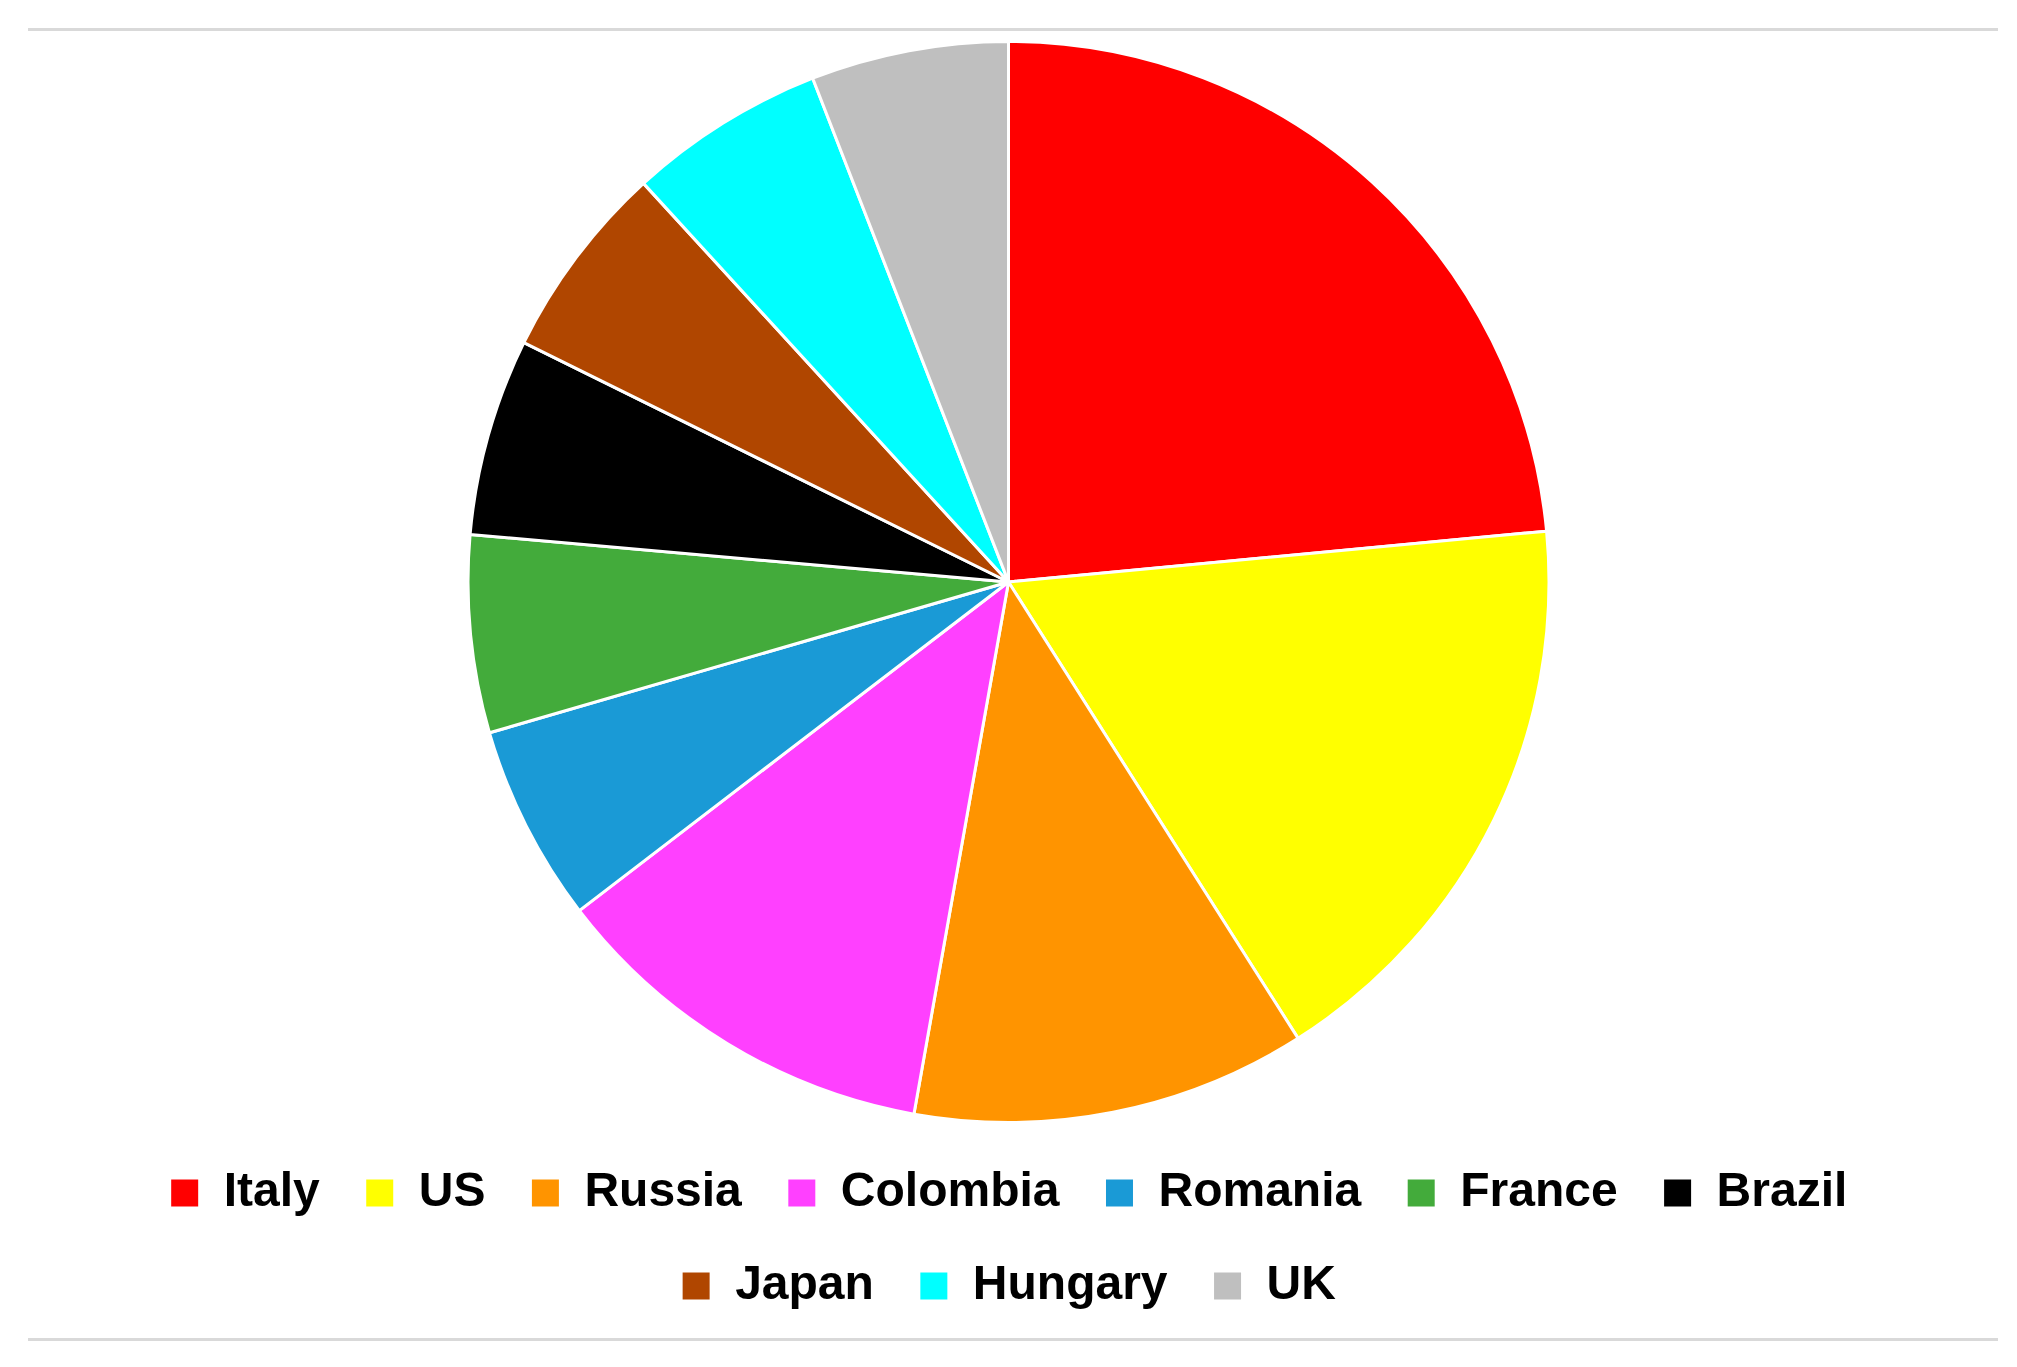 The height and width of the screenshot is (1367, 2017). What do you see at coordinates (1070, 1283) in the screenshot?
I see `legend-label: Hungary` at bounding box center [1070, 1283].